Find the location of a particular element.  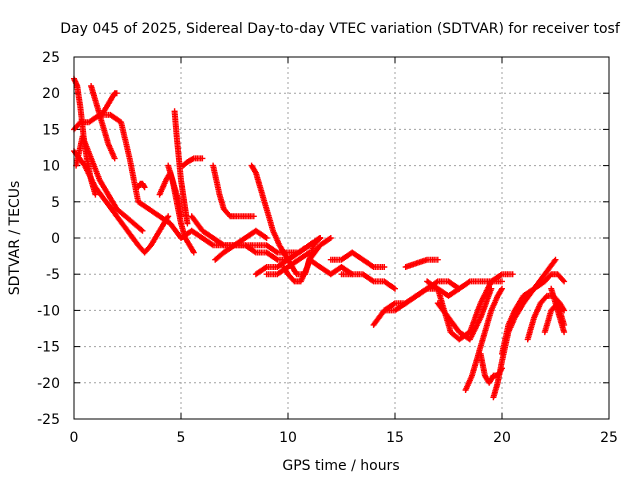

y-axis-label: SDTVAR / TECUs is located at coordinates (15, 238).